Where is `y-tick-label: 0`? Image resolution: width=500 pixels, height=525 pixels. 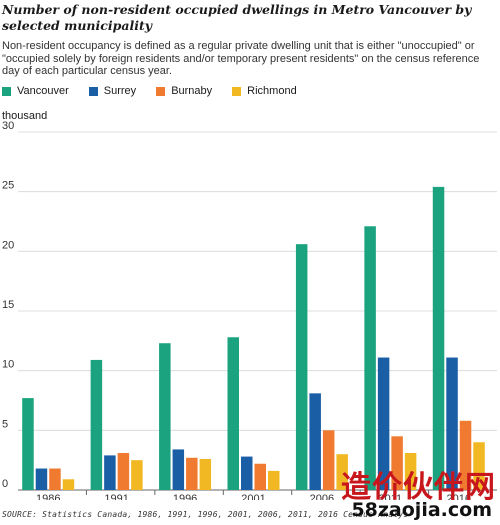
y-tick-label: 0 is located at coordinates (5, 484).